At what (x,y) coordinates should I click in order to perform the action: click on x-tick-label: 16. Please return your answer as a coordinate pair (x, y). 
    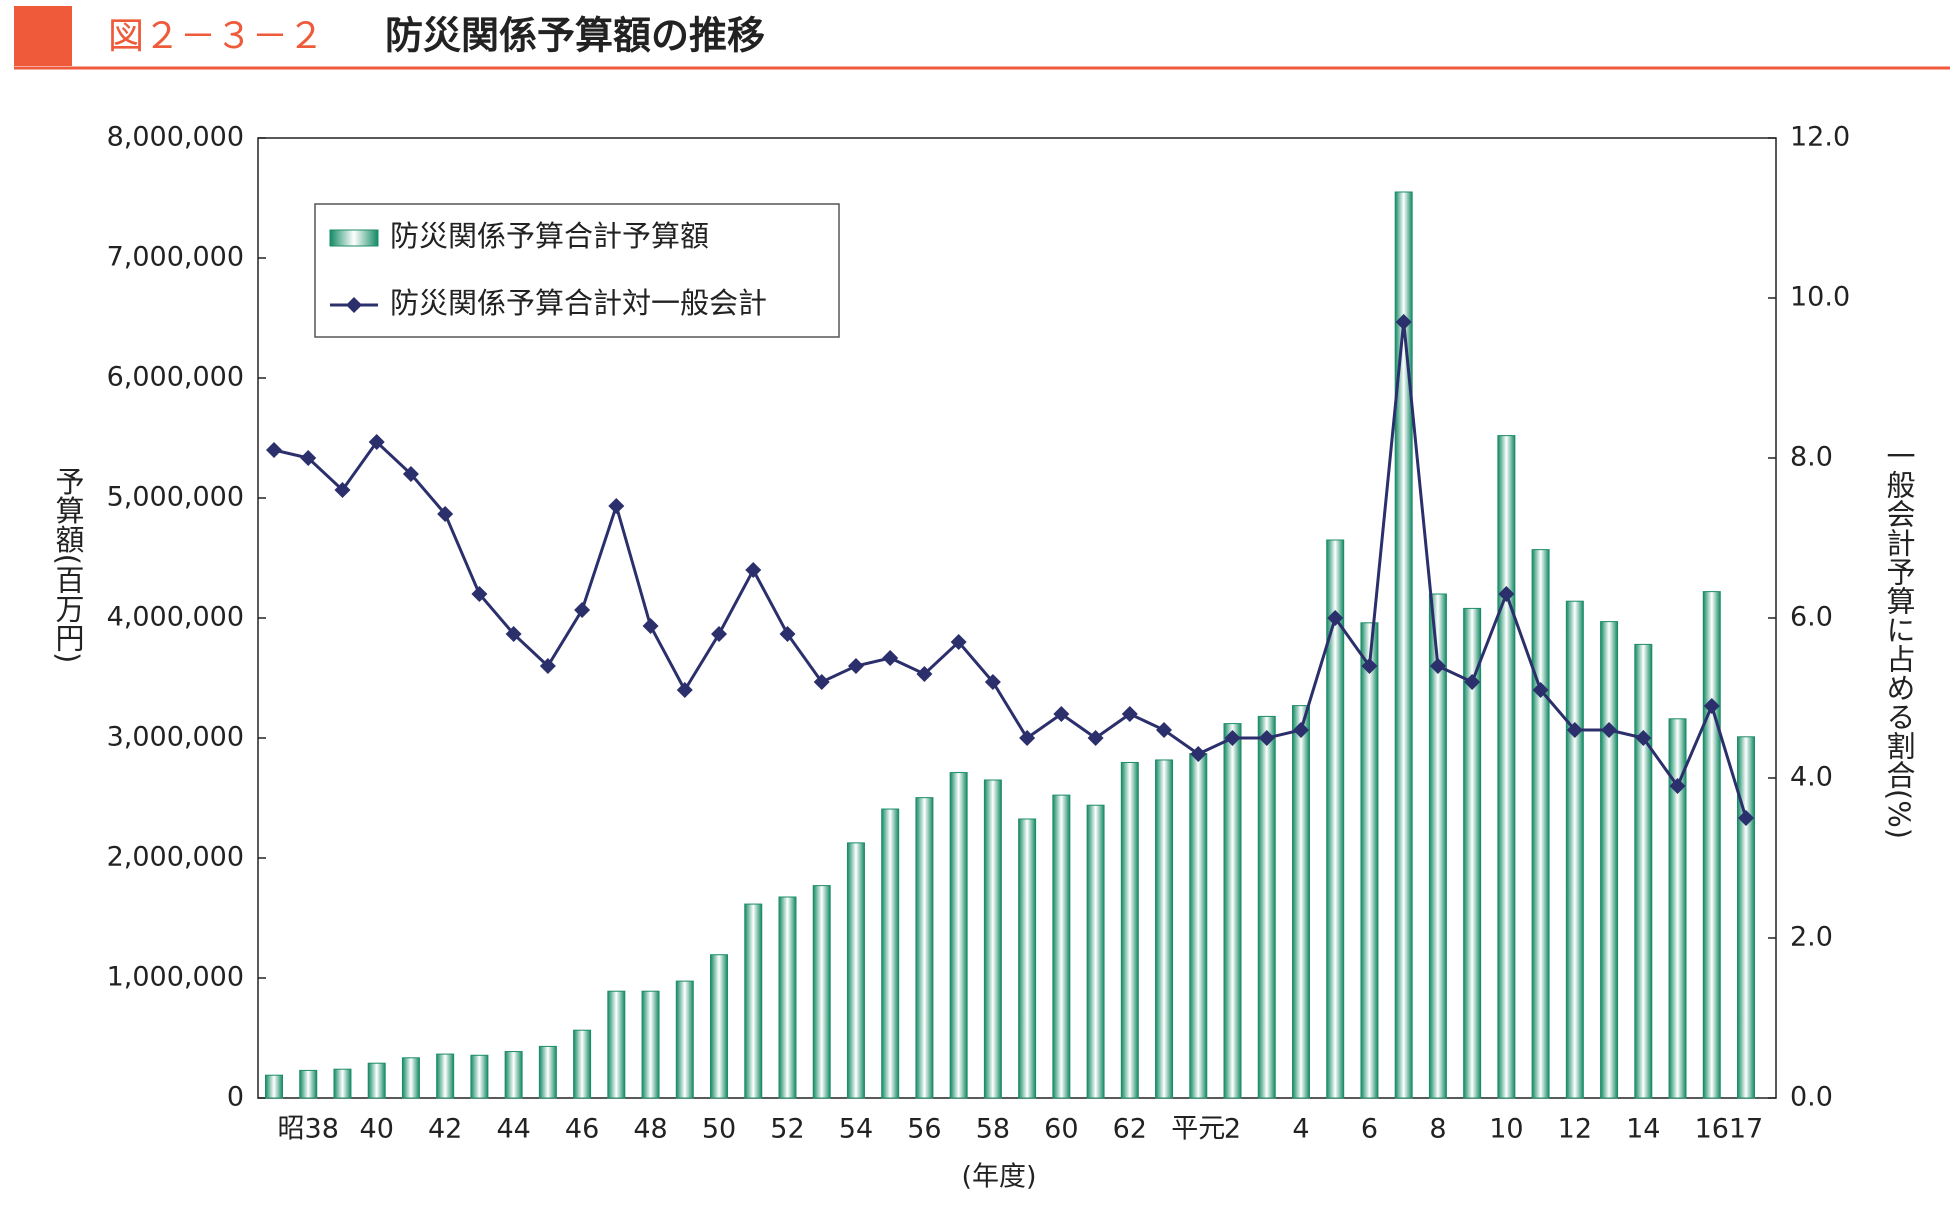
    Looking at the image, I should click on (1712, 1129).